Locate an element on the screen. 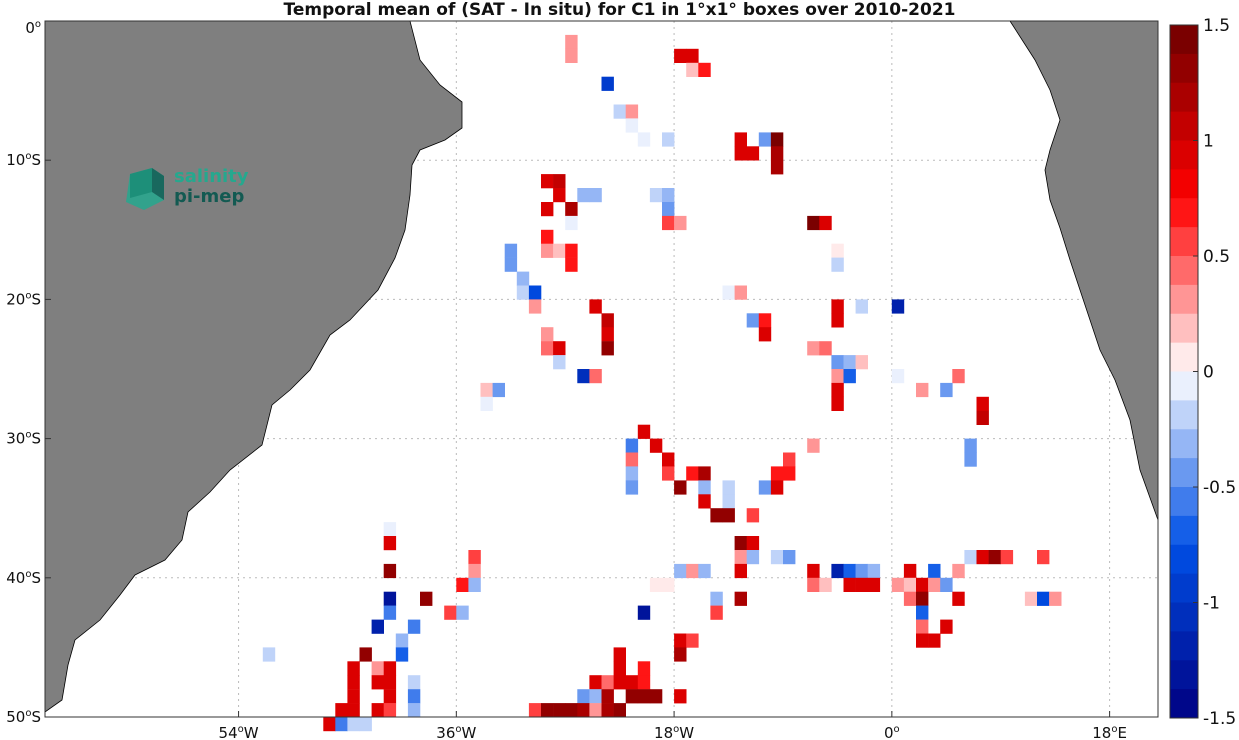 This screenshot has width=1239, height=740. logo-line-pimep: pi-mep is located at coordinates (209, 196).